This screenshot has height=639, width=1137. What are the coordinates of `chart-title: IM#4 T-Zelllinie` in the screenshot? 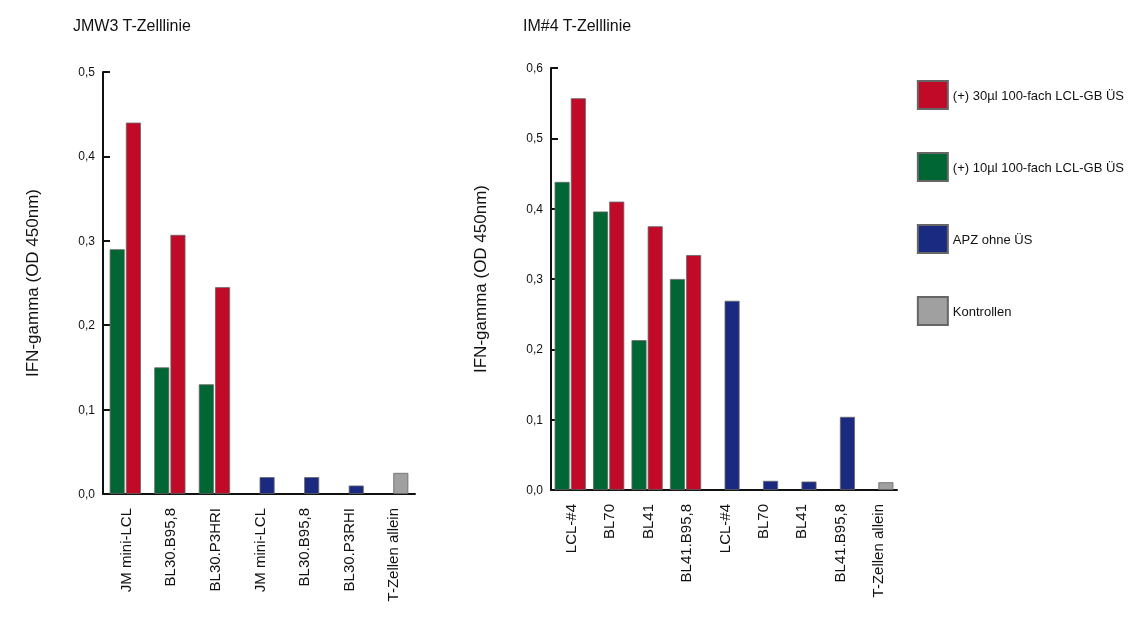 It's located at (577, 25).